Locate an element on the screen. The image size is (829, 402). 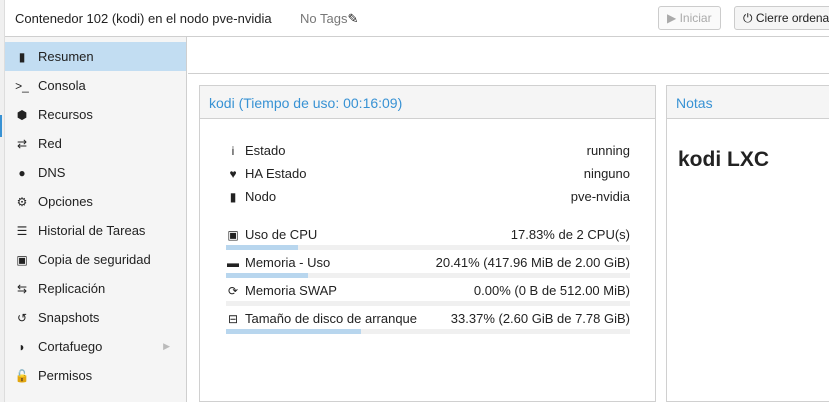
sidebar-item-label: Red is located at coordinates (50, 143).